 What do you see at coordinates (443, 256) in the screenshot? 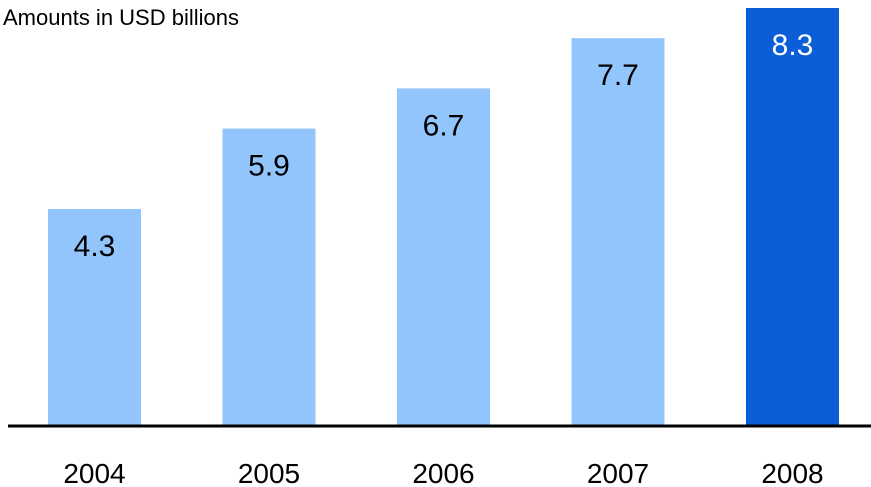
I see `bar-2006` at bounding box center [443, 256].